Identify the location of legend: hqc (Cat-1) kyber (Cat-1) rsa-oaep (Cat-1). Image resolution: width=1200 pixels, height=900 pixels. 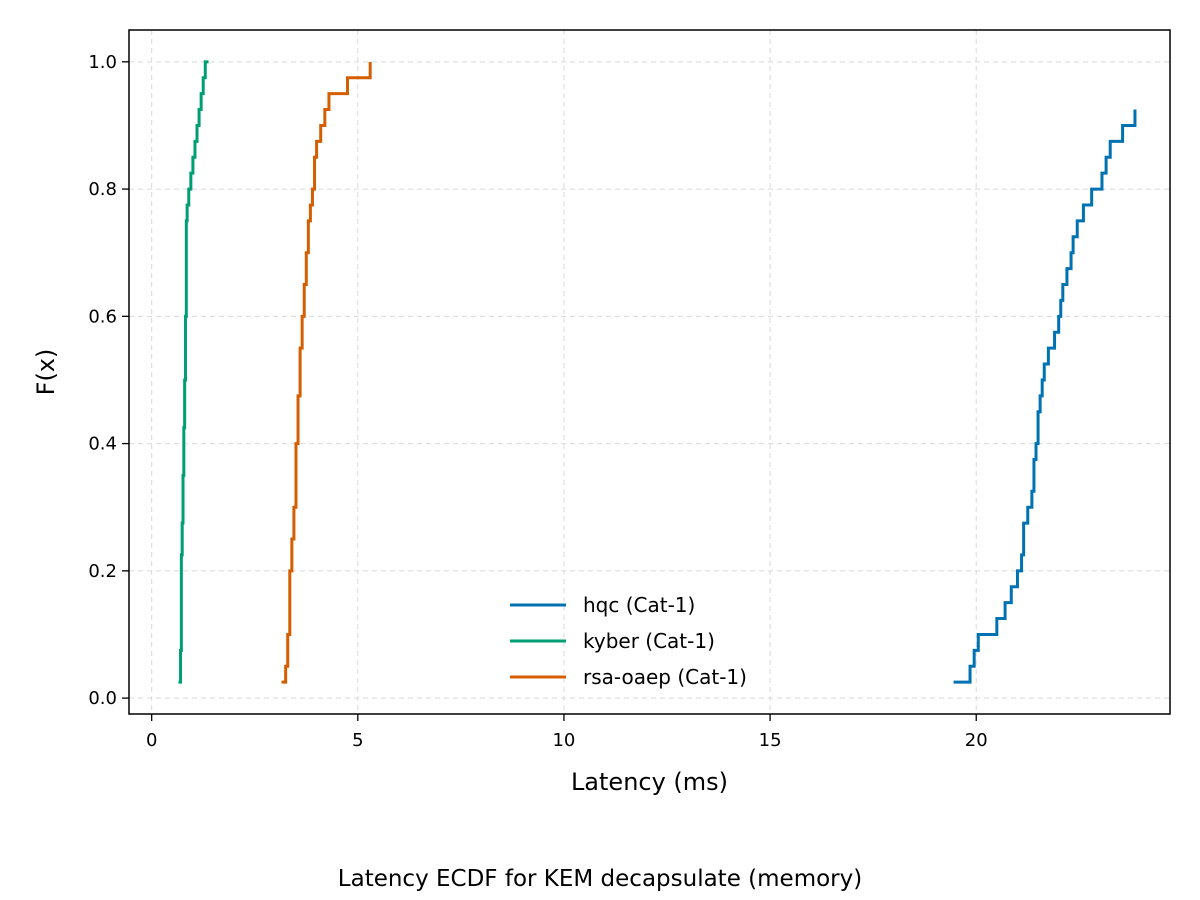
(628, 641).